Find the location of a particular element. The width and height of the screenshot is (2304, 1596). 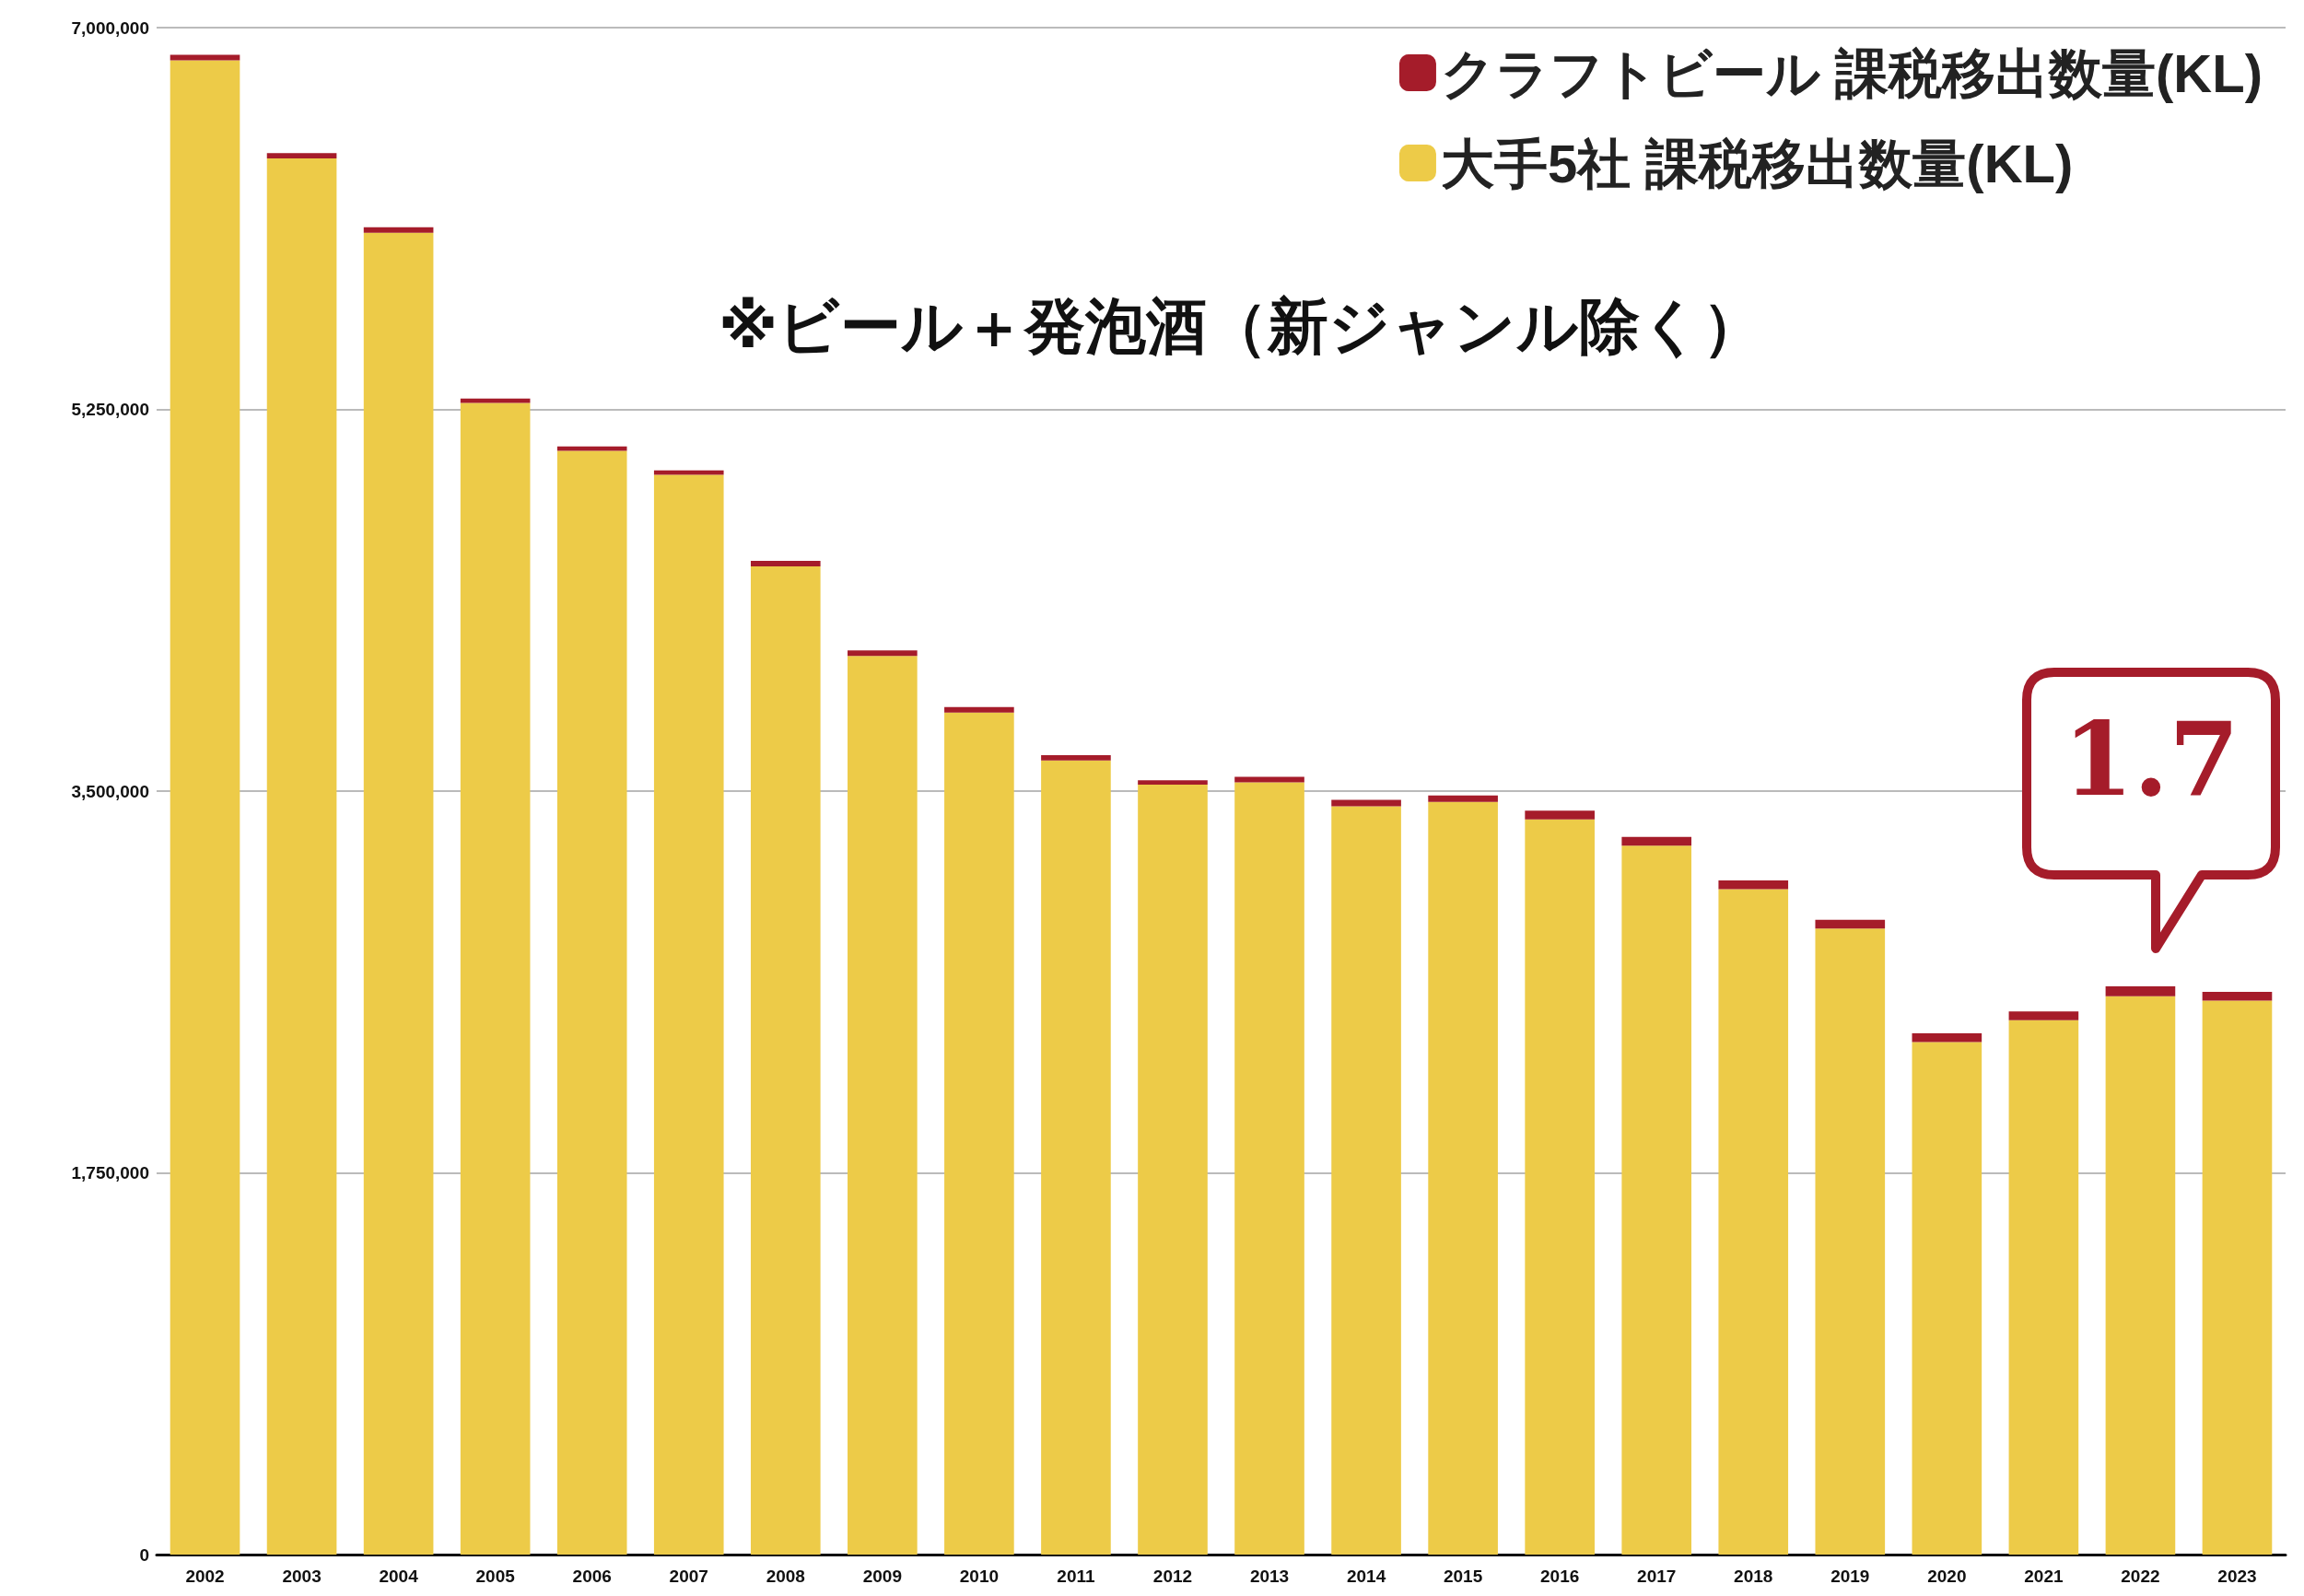

x-tick-label: 2010 is located at coordinates (980, 1577).